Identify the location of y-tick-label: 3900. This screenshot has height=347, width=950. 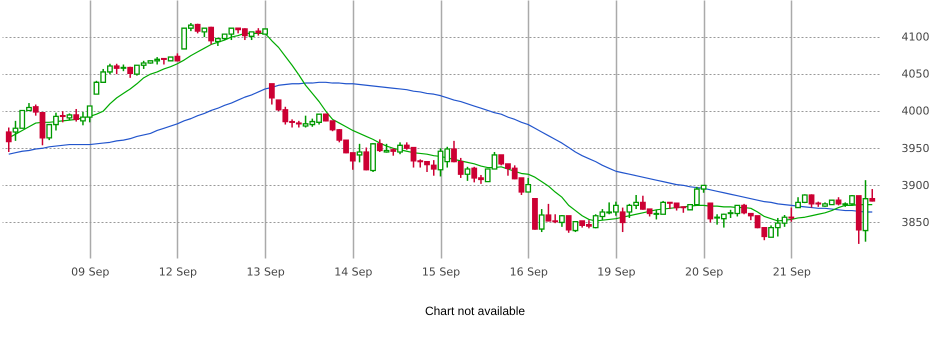
(916, 185).